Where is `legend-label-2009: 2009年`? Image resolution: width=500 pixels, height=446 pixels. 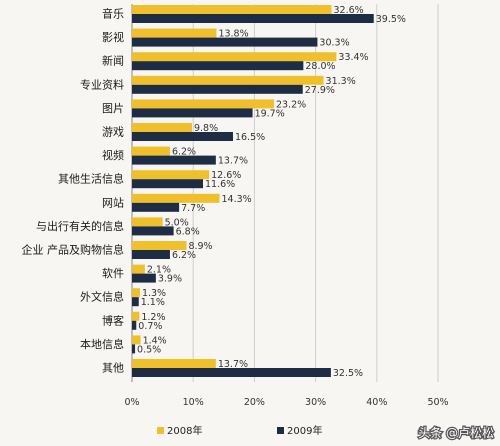 legend-label-2009: 2009年 is located at coordinates (304, 430).